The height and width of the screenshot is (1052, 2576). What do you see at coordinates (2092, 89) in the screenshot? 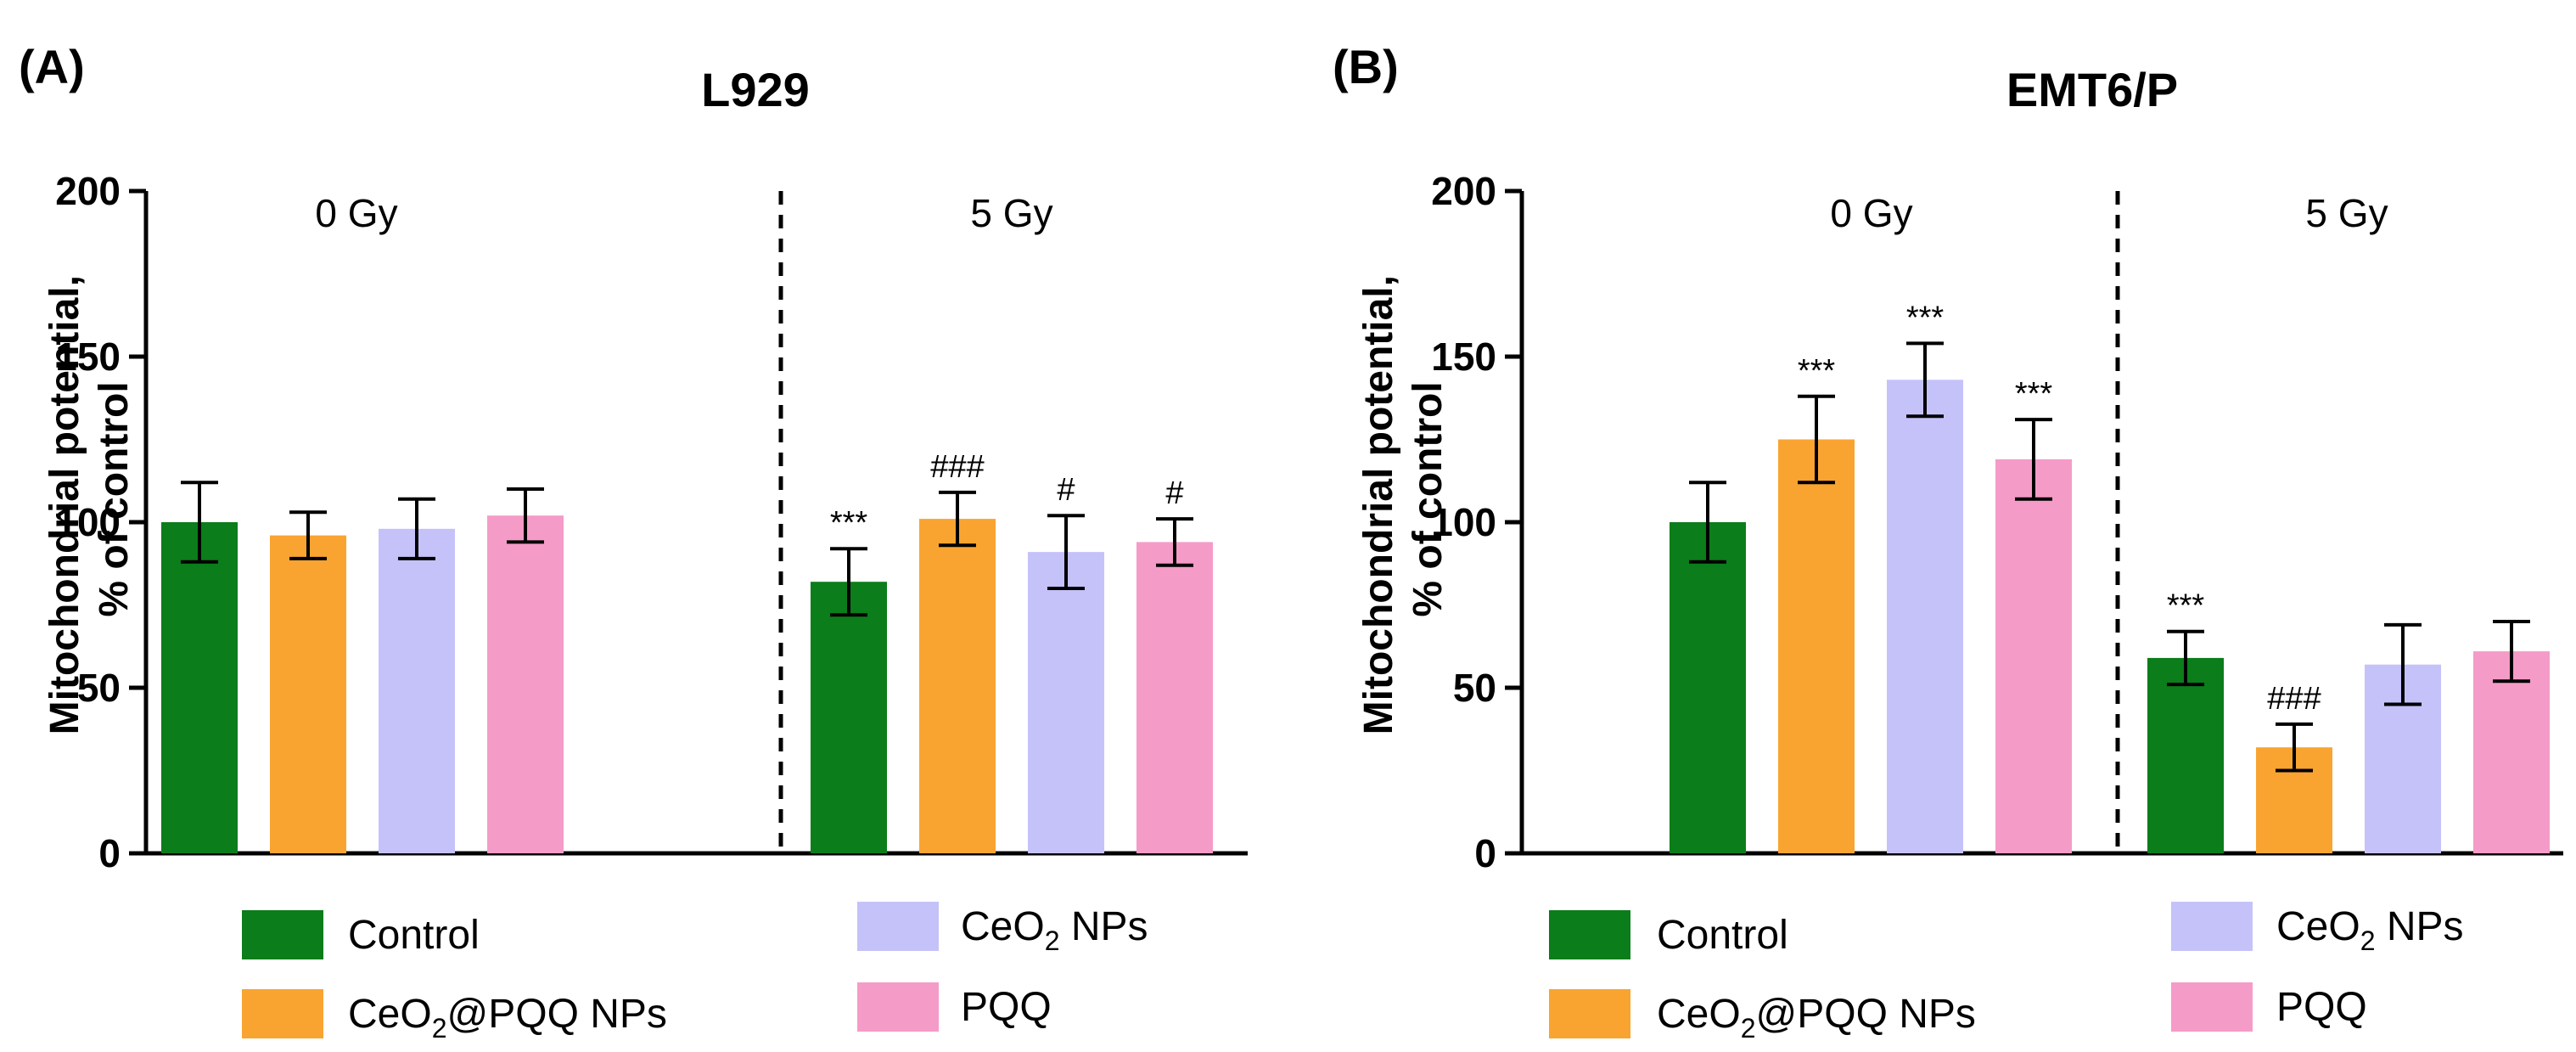
I see `chart-title-b: EMT6/P` at bounding box center [2092, 89].